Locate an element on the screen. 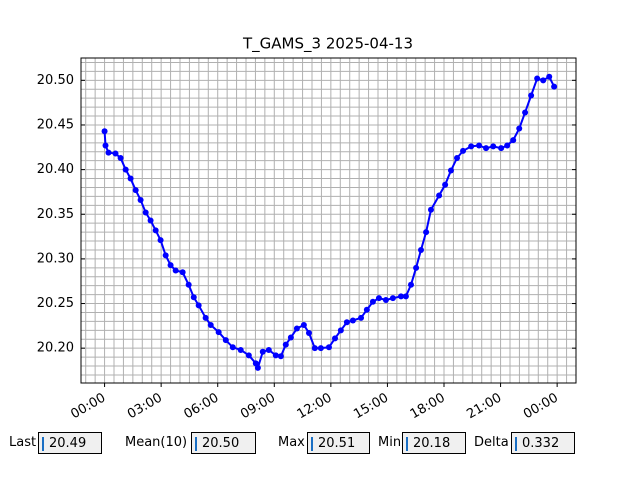 This screenshot has height=480, width=640. chart-title: T_GAMS_3 2025-04-13 is located at coordinates (327, 44).